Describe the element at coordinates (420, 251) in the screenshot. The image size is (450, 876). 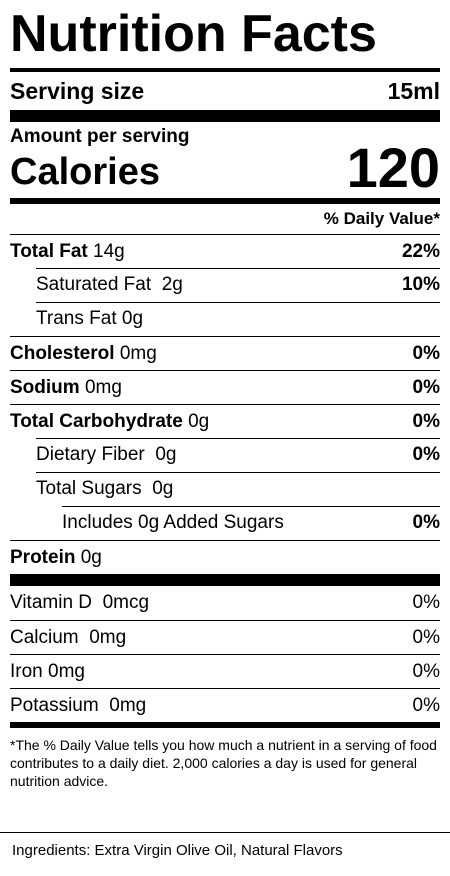
I see `nutrient-dv: 22%` at that location.